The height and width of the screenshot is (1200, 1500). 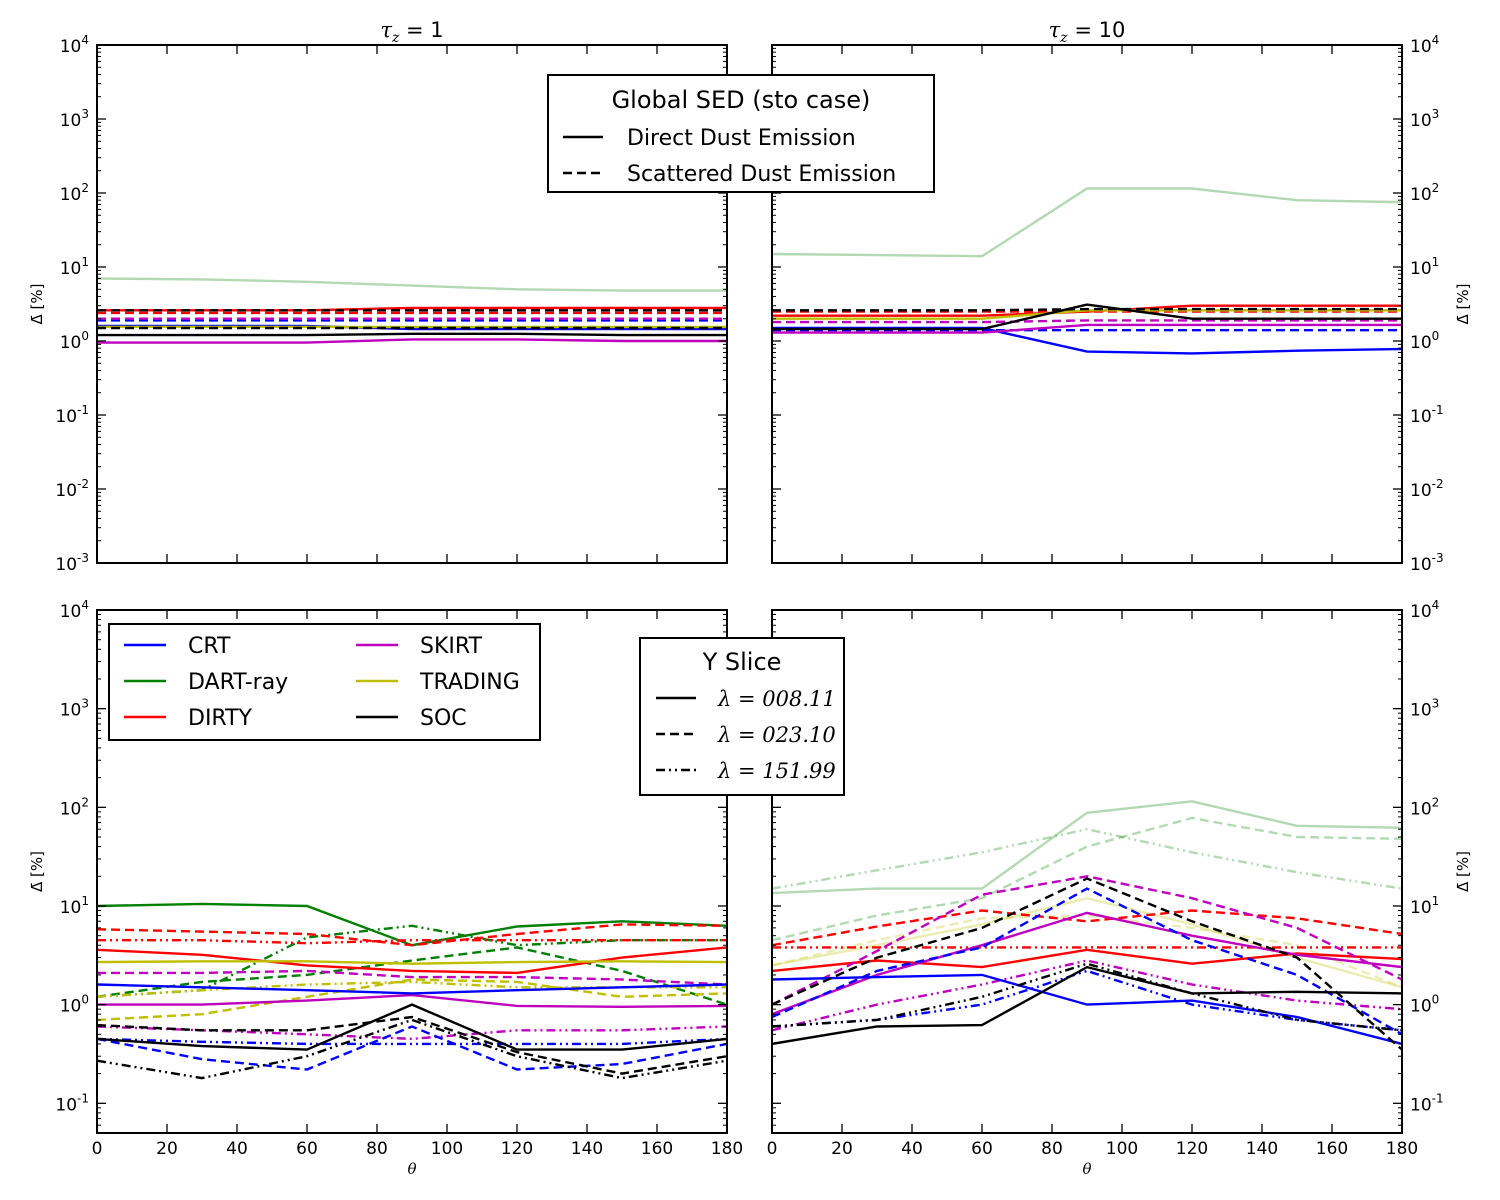 I want to click on legend-item-label: TRADING, so click(x=469, y=682).